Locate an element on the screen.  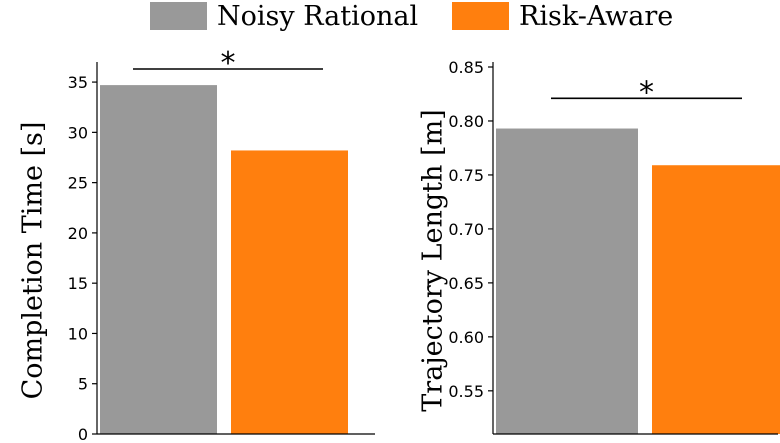
y-tick-label-trajectory-length: 0.85 is located at coordinates (466, 67).